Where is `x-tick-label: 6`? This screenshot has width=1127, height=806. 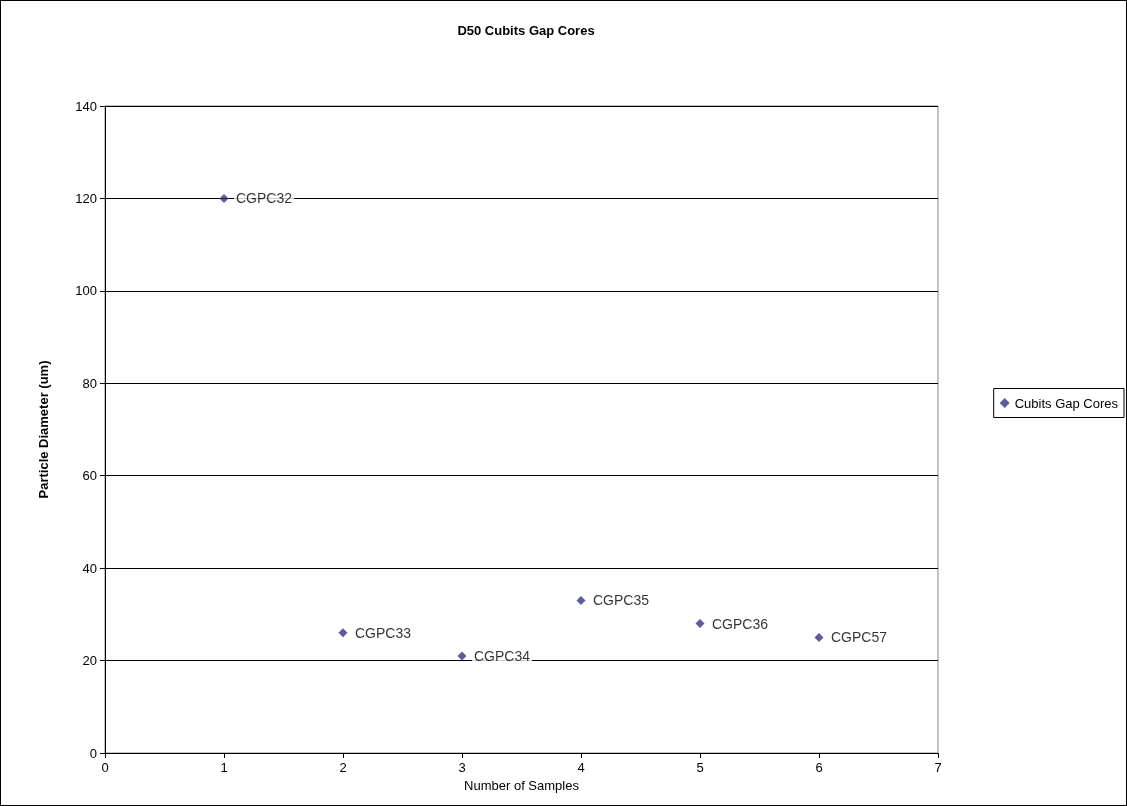
x-tick-label: 6 is located at coordinates (819, 767).